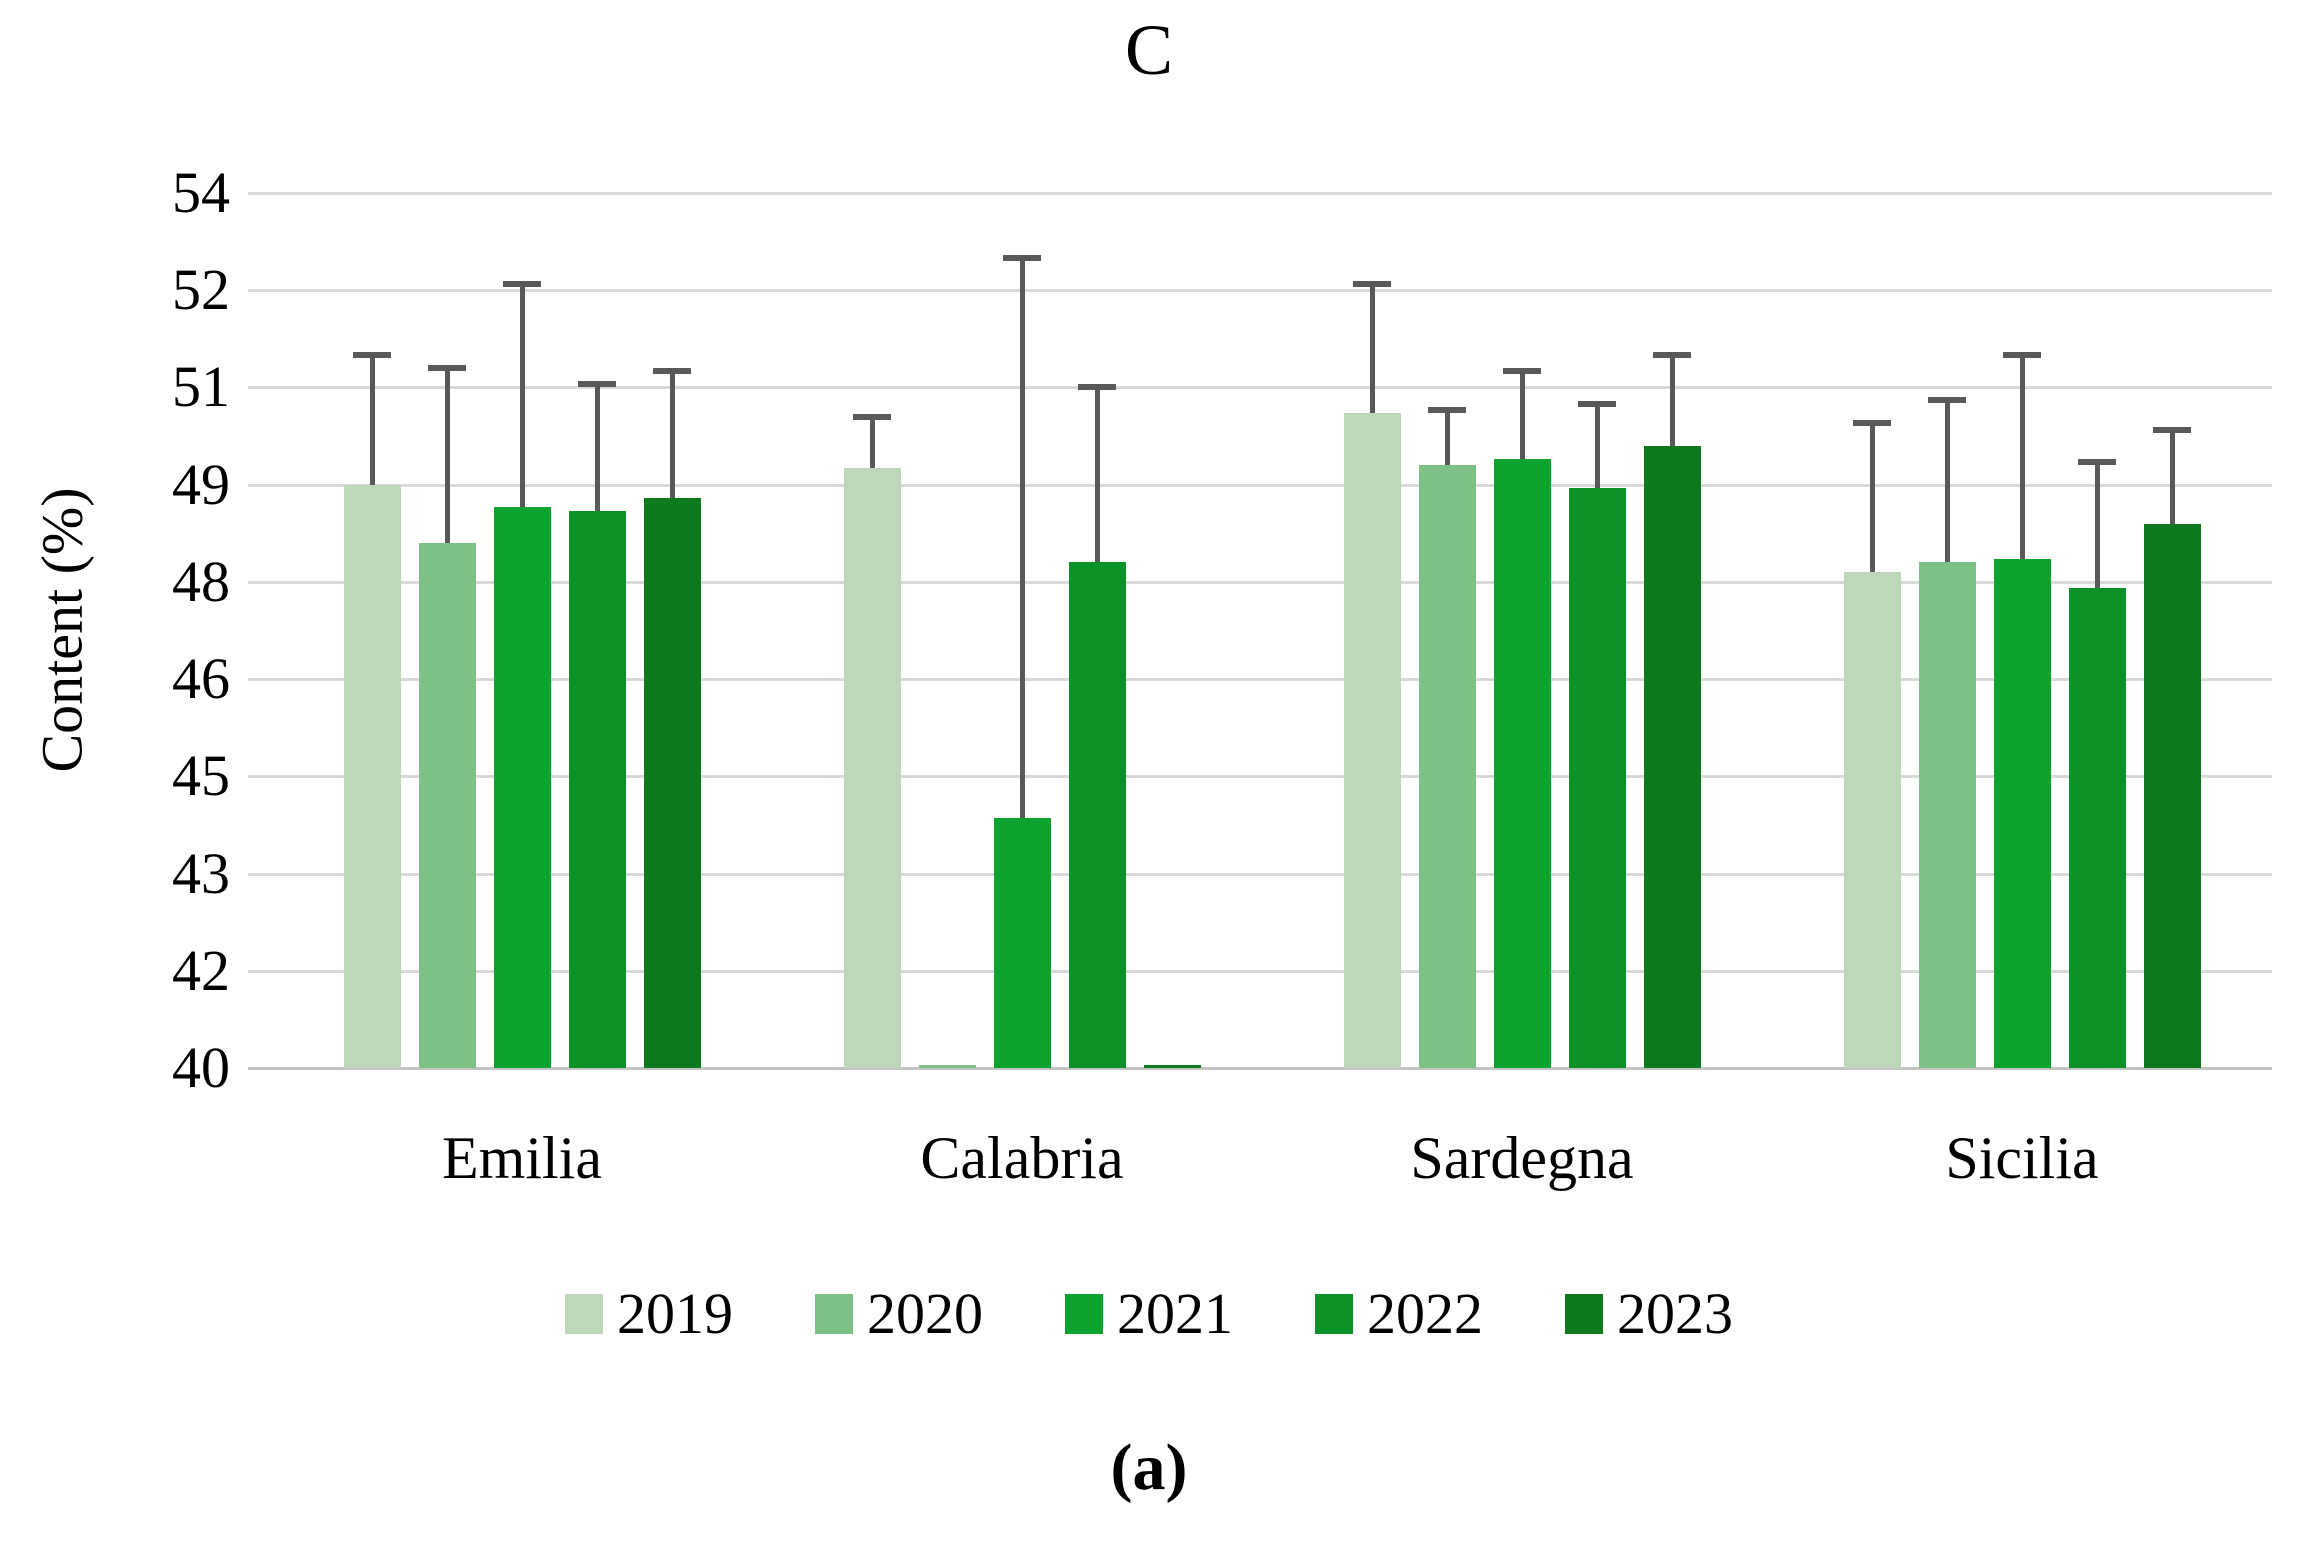 This screenshot has height=1545, width=2298. I want to click on bar-2022-sardegna, so click(1597, 777).